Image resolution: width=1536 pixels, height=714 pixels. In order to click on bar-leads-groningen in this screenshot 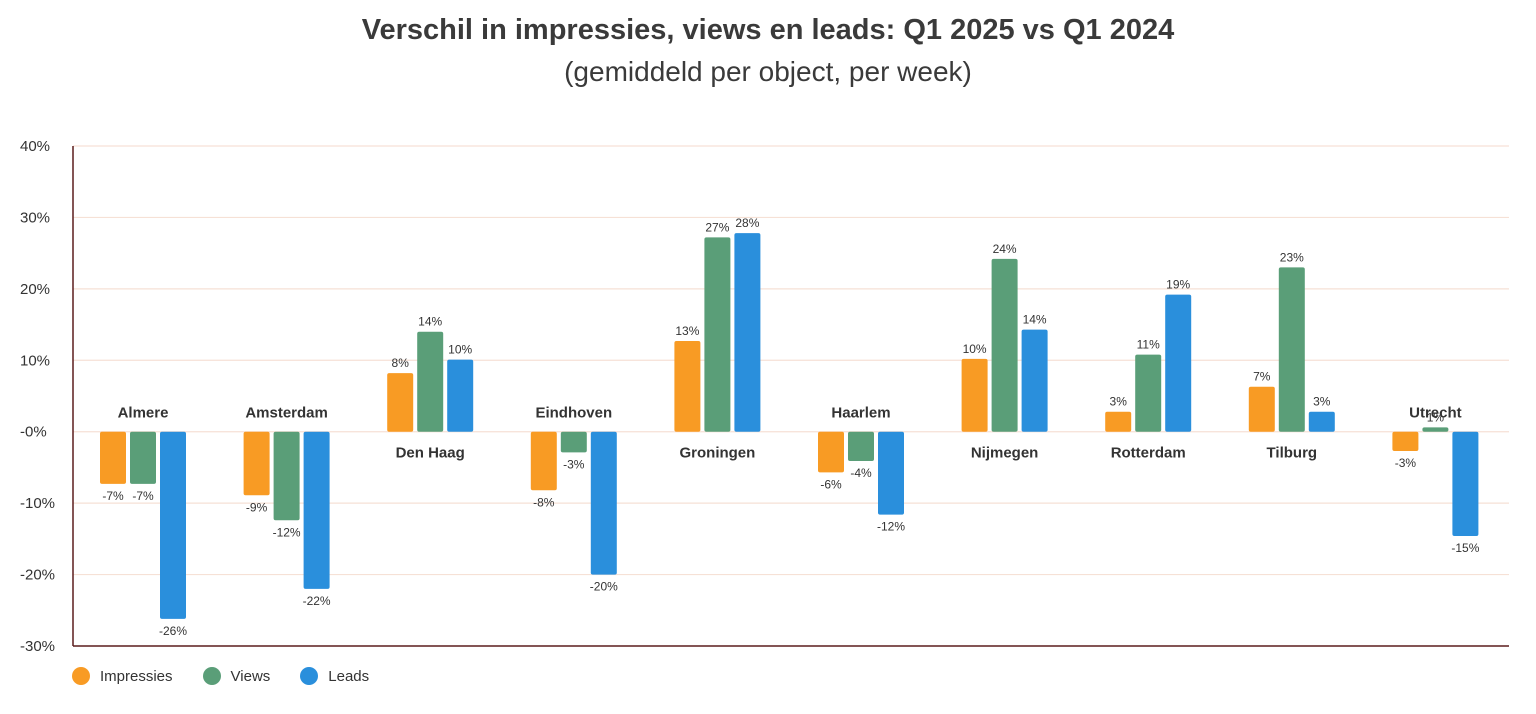, I will do `click(747, 332)`.